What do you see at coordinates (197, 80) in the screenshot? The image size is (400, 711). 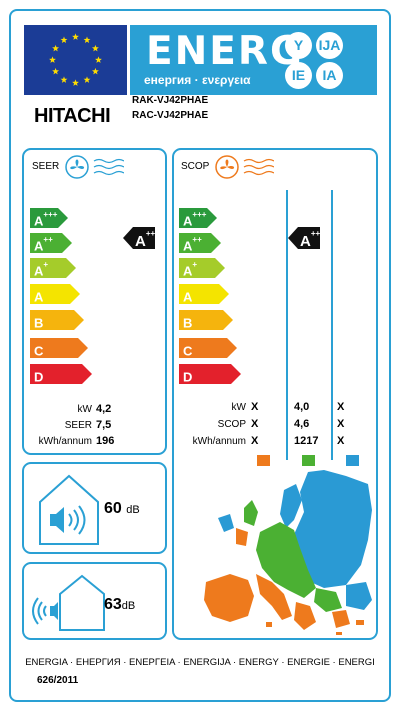 I see `energy-subtitle: енергия · ενεργεια` at bounding box center [197, 80].